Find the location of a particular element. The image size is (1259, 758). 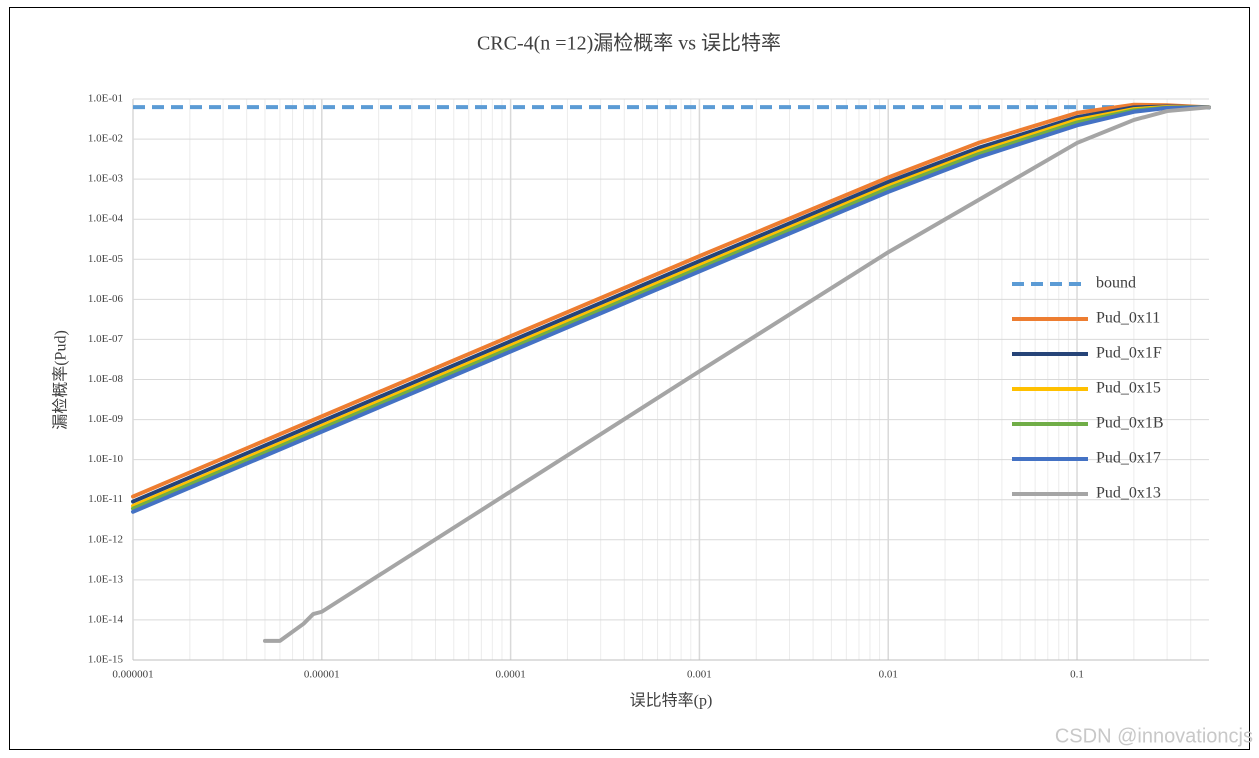

chart-title: CRC-4(n =12)漏检概率 vs 误比特率 is located at coordinates (629, 43).